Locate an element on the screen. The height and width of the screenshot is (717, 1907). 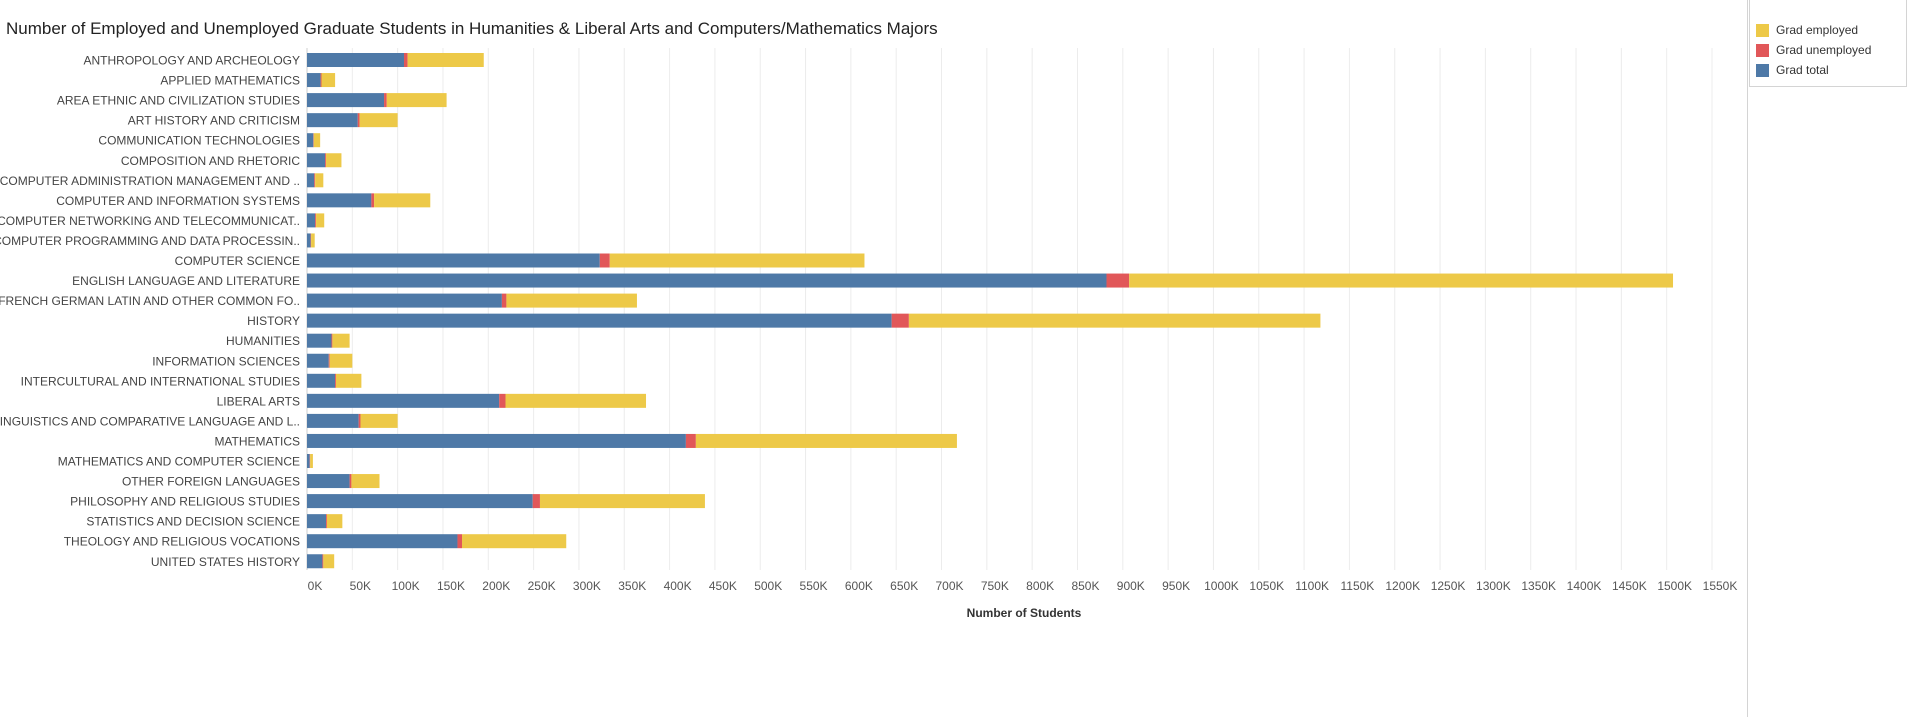
x-tick-label: 100K is located at coordinates (406, 586).